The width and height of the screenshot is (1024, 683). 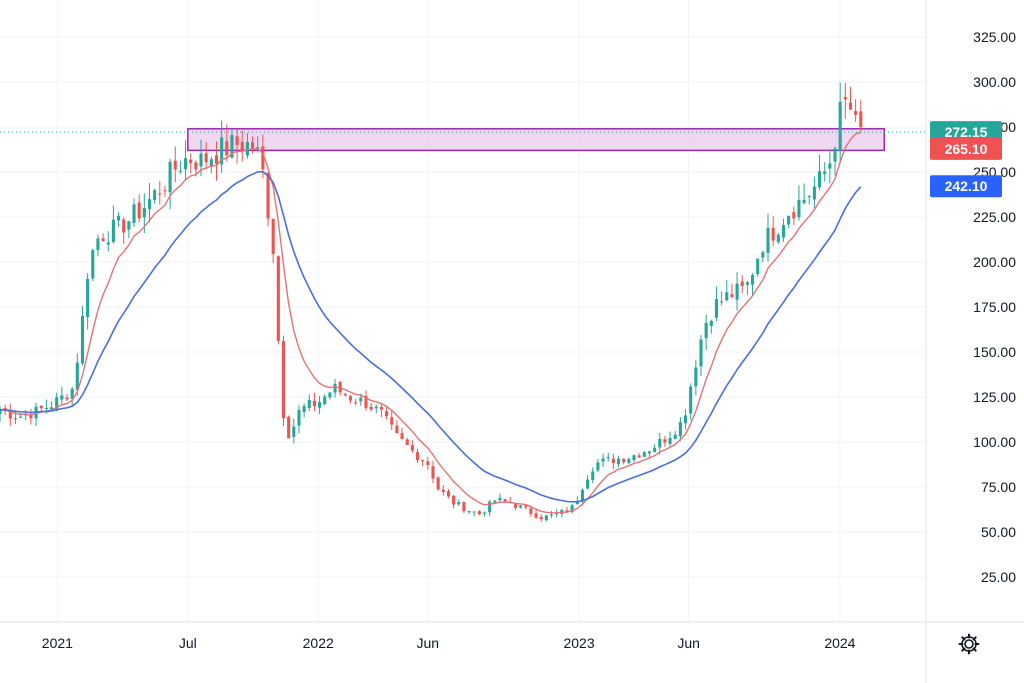 I want to click on resistance-zone-rect, so click(x=536, y=140).